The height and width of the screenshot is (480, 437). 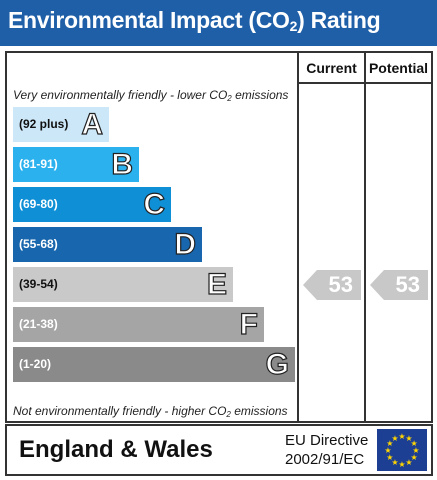 What do you see at coordinates (38, 284) in the screenshot?
I see `band-range: (39-54)` at bounding box center [38, 284].